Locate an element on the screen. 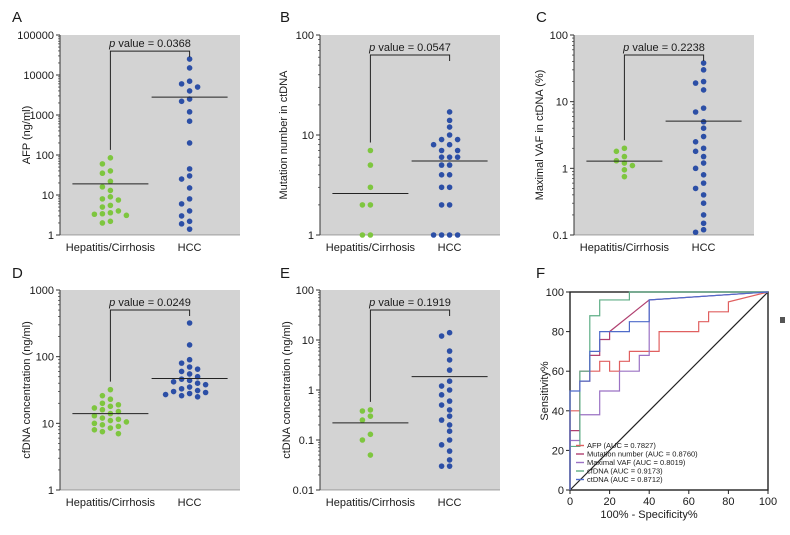  p-value-label: p value = 0.1919 is located at coordinates (409, 303).